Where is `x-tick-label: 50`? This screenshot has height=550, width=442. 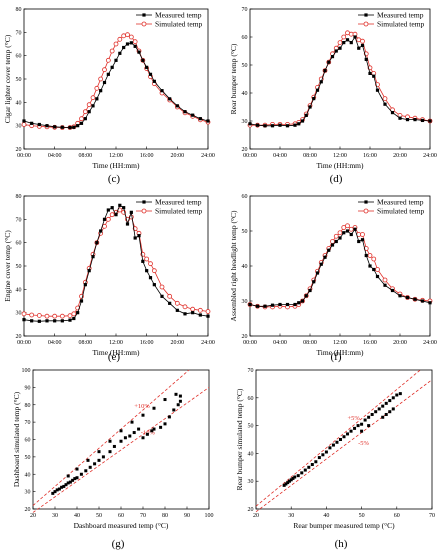 x-tick-label: 50 is located at coordinates (99, 516).